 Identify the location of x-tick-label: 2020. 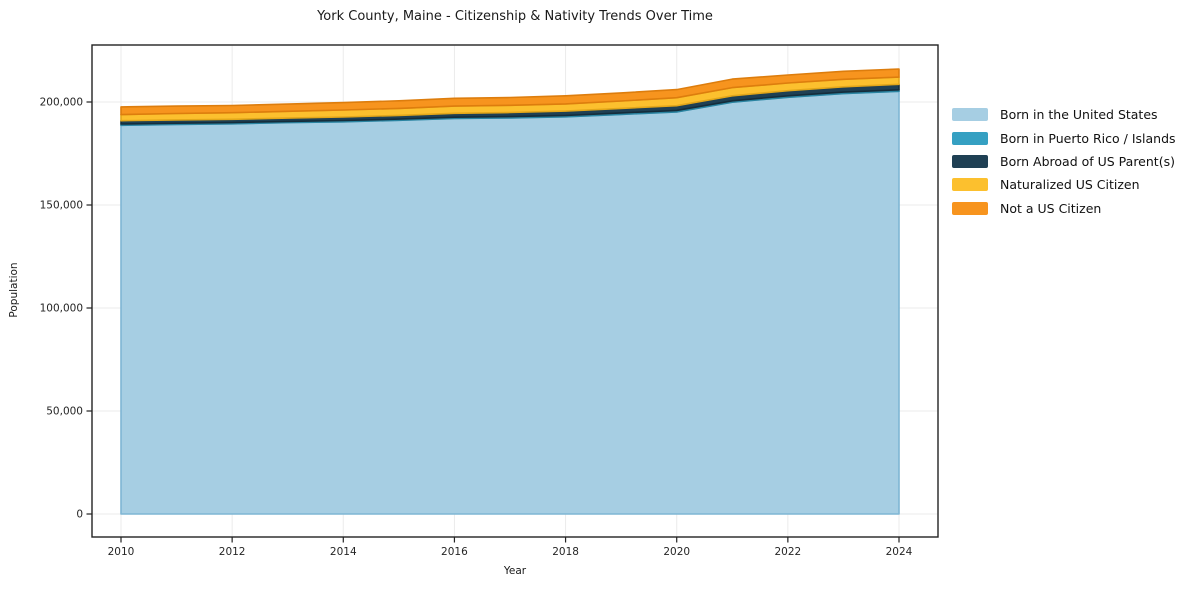
(676, 552).